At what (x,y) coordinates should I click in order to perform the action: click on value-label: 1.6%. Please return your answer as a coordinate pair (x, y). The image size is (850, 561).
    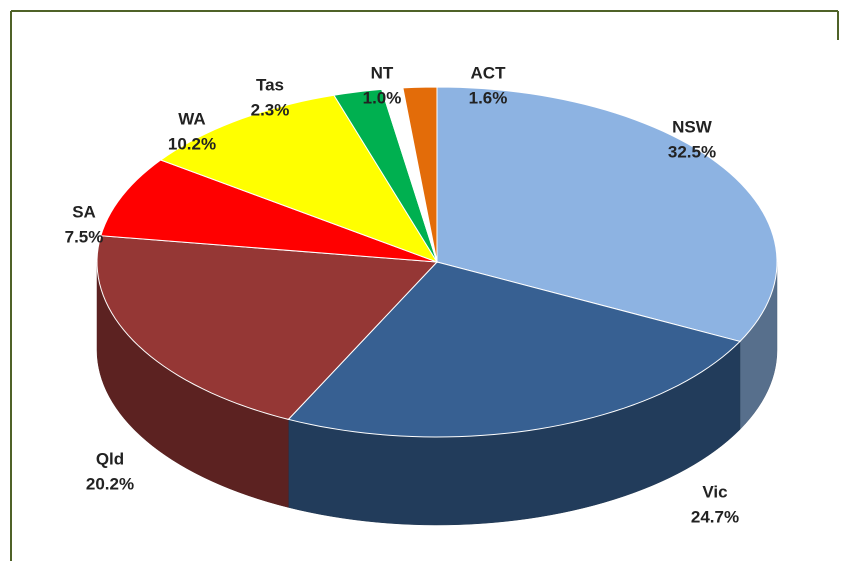
    Looking at the image, I should click on (488, 97).